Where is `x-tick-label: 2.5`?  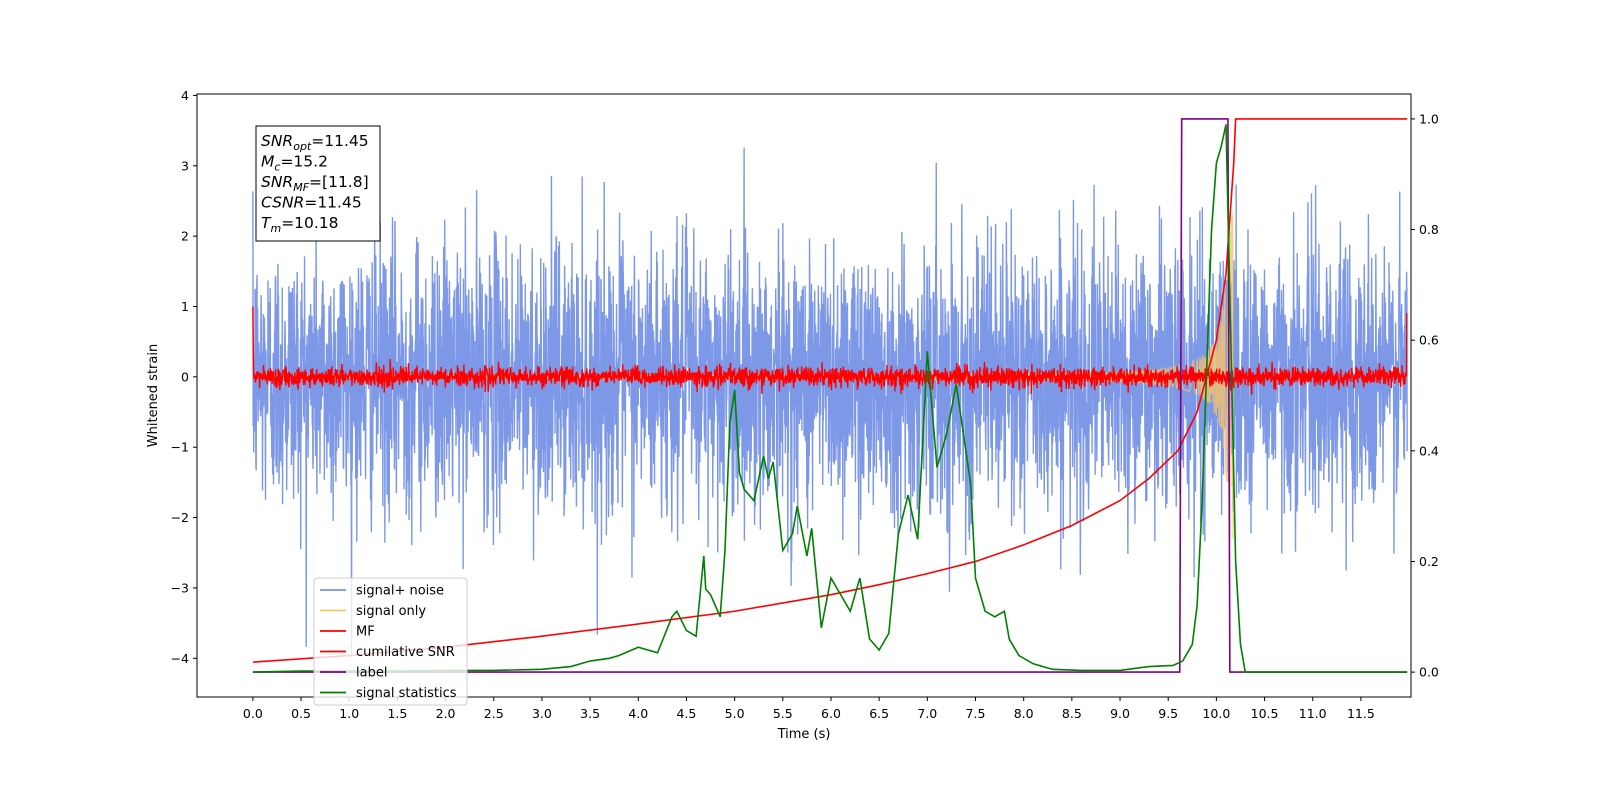
x-tick-label: 2.5 is located at coordinates (494, 713).